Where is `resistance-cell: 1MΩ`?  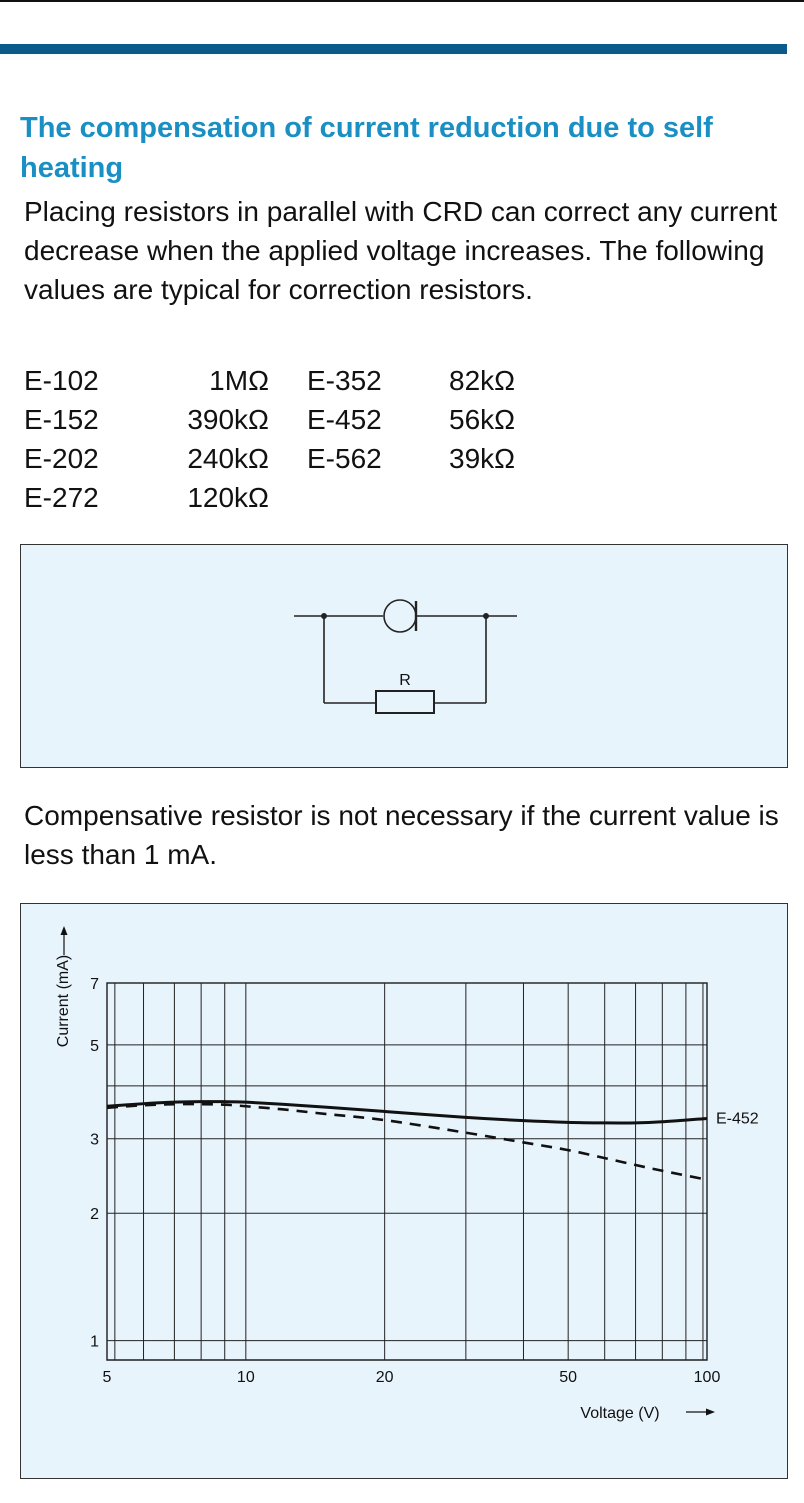
resistance-cell: 1MΩ is located at coordinates (239, 380).